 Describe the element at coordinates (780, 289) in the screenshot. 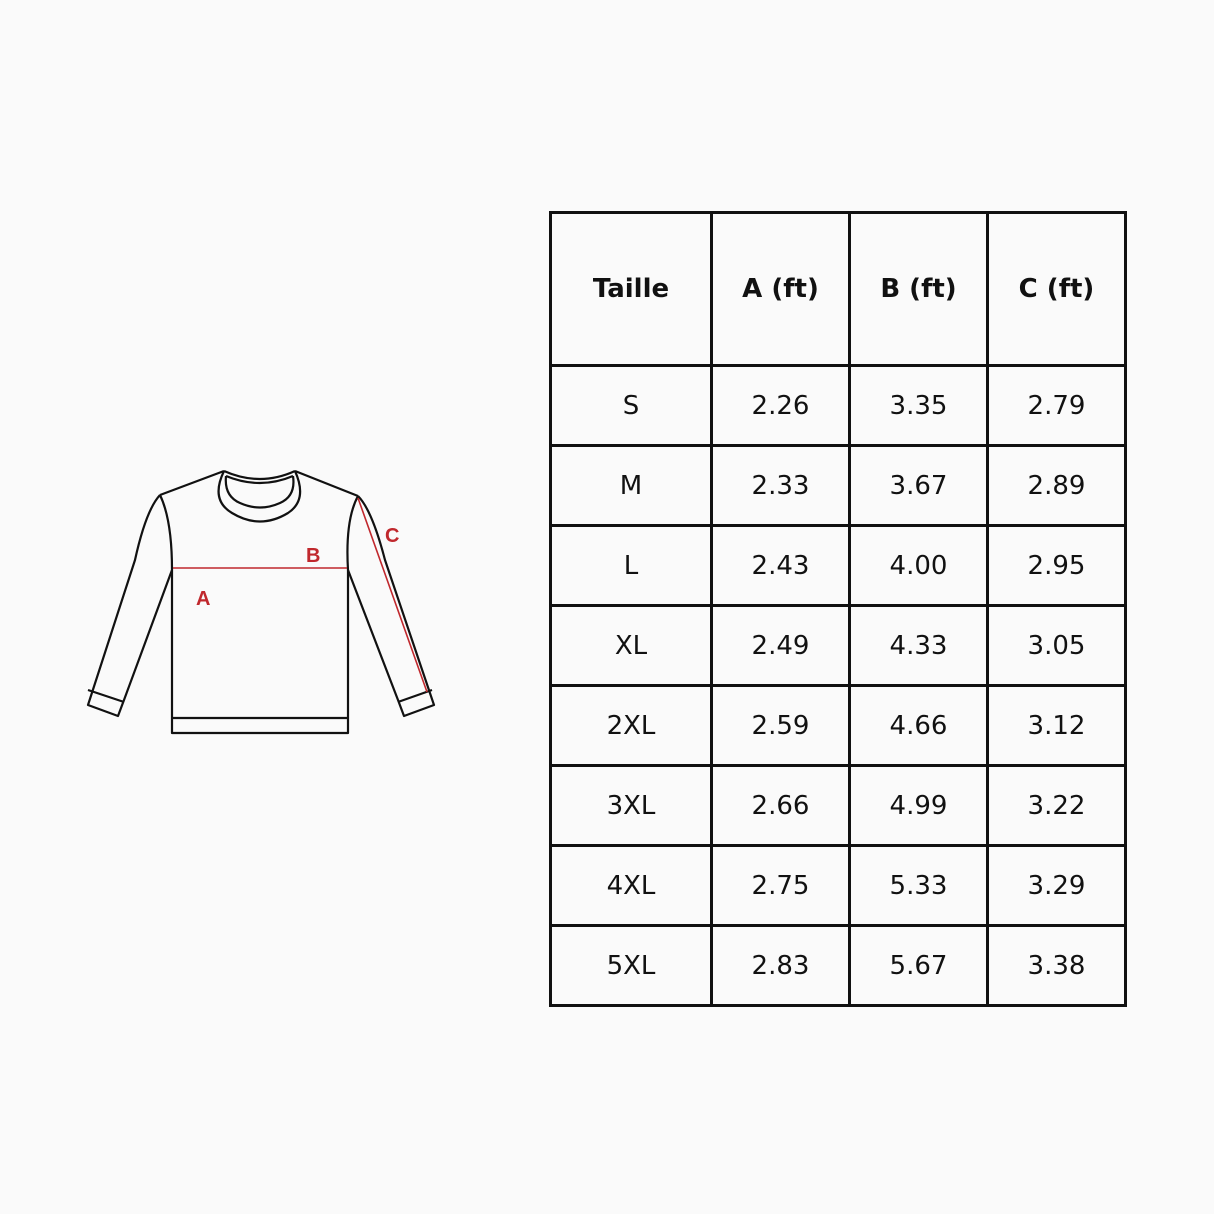

I see `header-a: A (ft)` at that location.